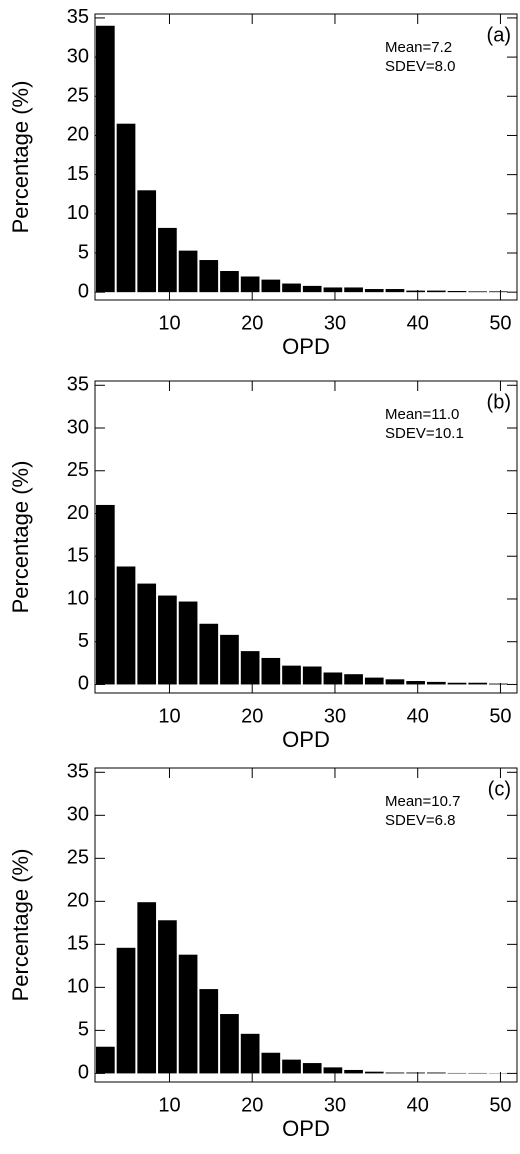  I want to click on y-tick-label: 10, so click(78, 213).